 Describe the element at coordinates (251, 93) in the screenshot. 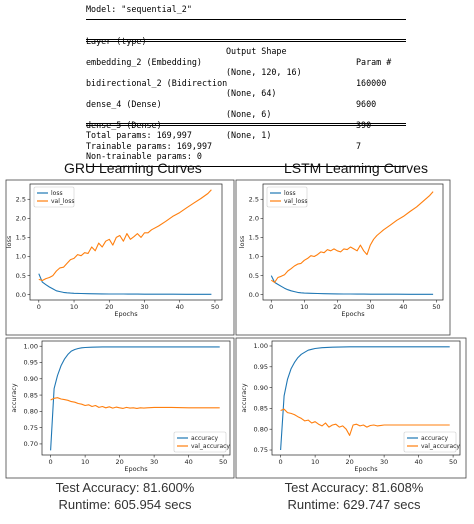

I see `layer-shape: (None, 64)` at that location.